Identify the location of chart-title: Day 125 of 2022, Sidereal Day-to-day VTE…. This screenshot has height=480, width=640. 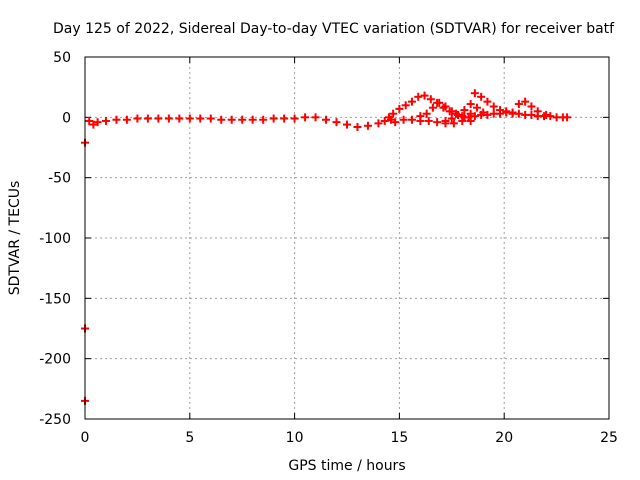
(334, 29).